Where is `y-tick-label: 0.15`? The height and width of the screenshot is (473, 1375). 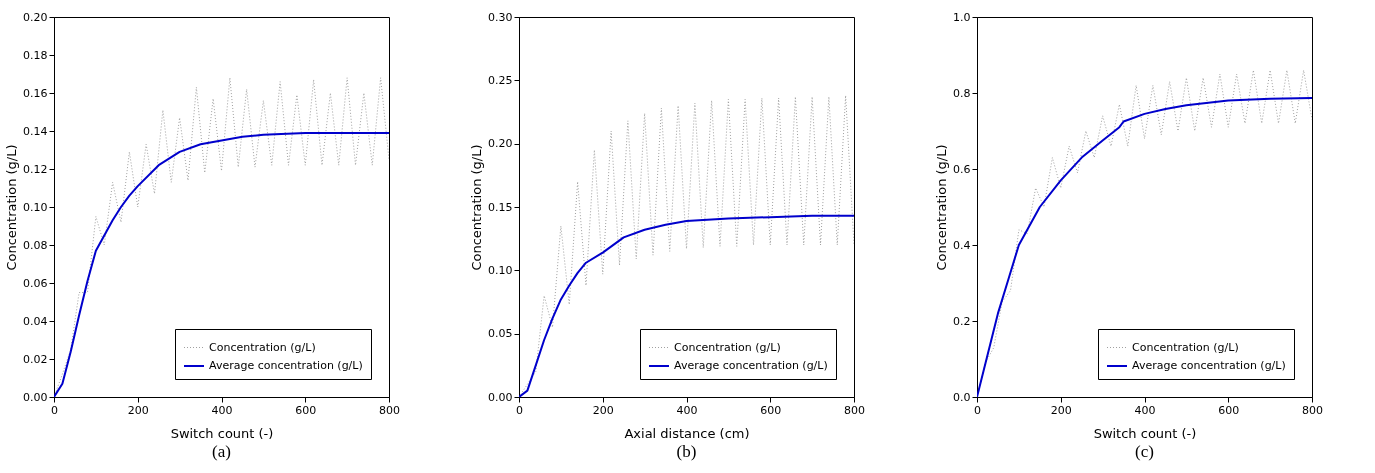 y-tick-label: 0.15 is located at coordinates (500, 207).